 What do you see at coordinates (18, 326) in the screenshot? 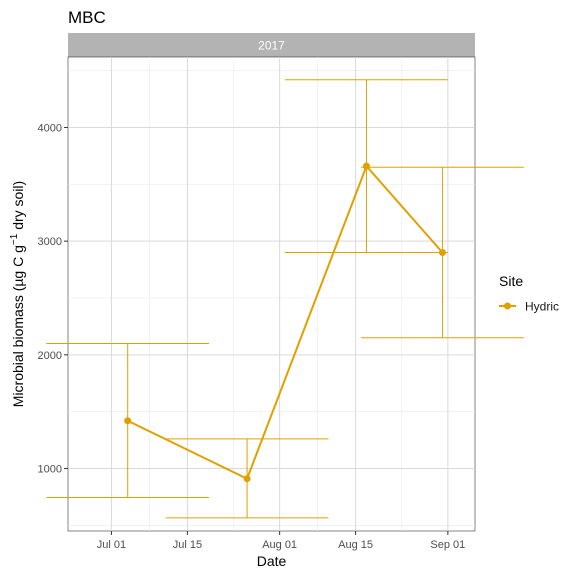
I see `y-axis-label-main: Microbial biomass (µg C g` at bounding box center [18, 326].